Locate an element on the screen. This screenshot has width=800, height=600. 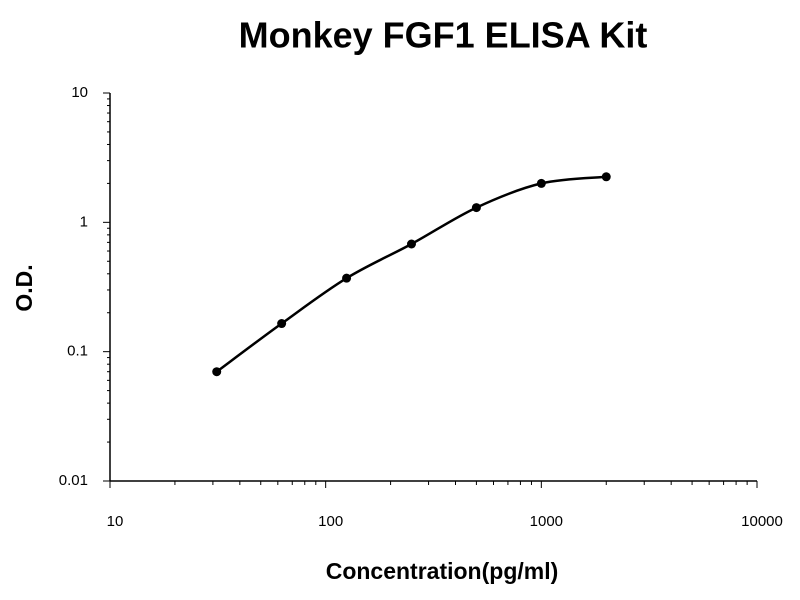
y-tick-label: 0.01 is located at coordinates (73, 480).